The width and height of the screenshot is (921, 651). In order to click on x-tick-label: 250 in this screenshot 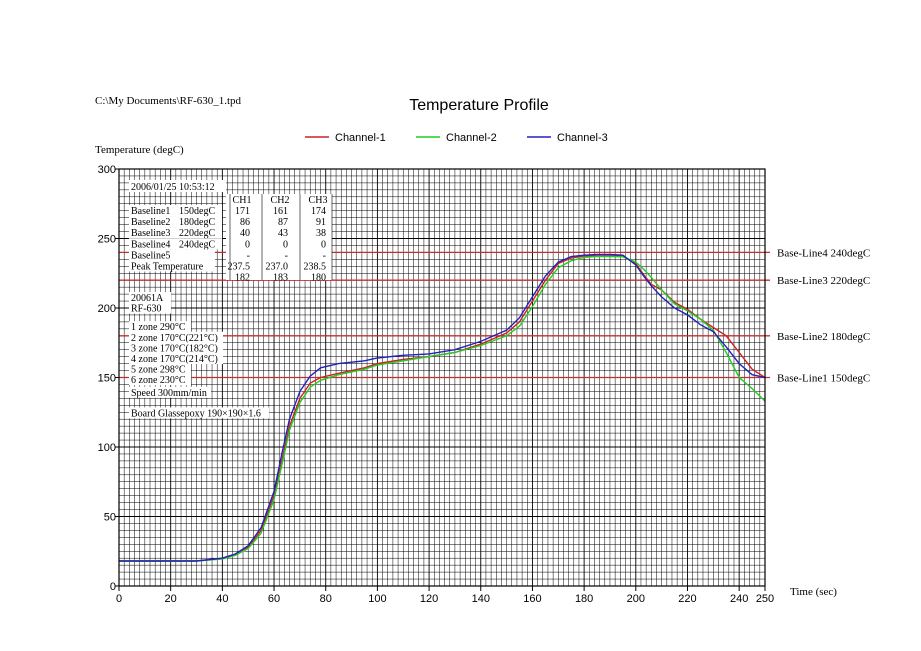, I will do `click(765, 599)`.